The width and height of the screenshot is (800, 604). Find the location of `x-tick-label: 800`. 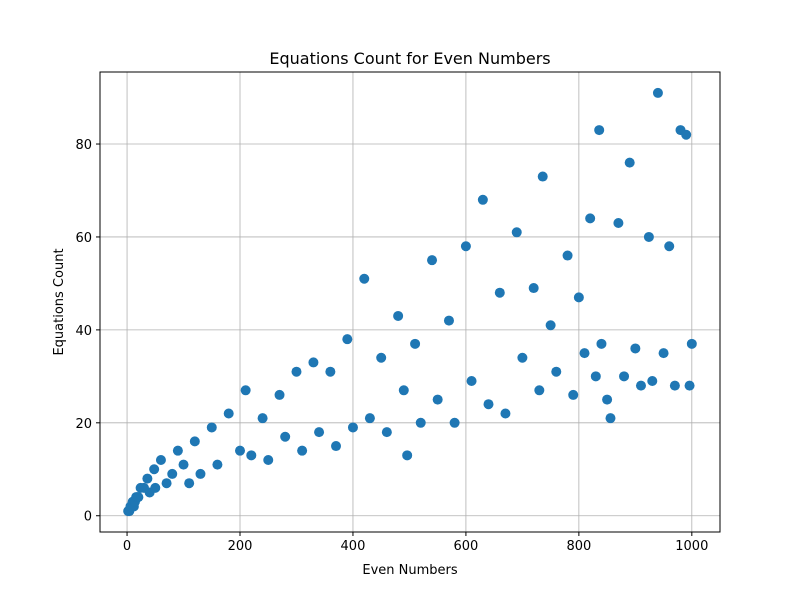

x-tick-label: 800 is located at coordinates (578, 546).